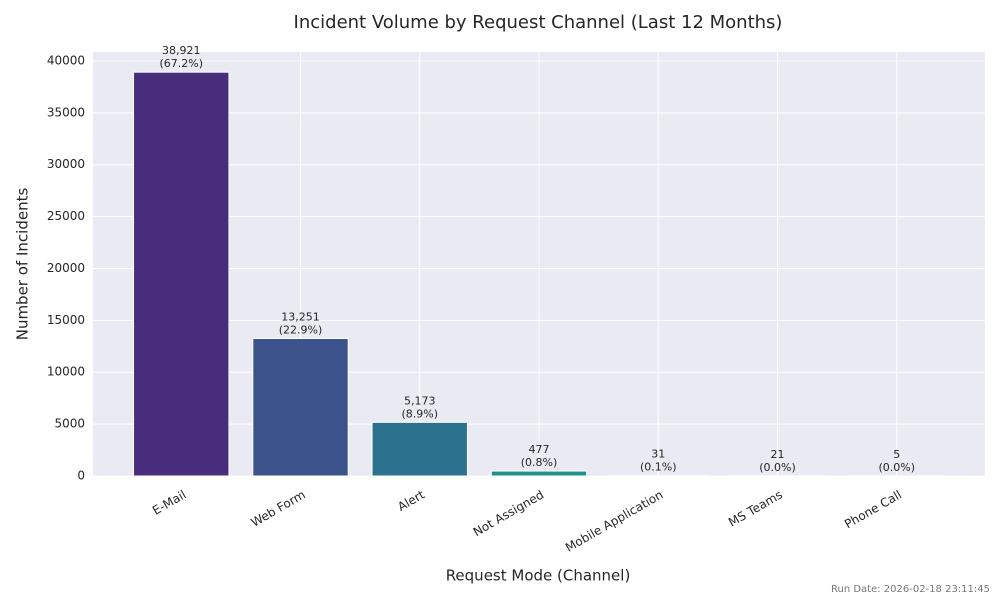  I want to click on value-label: 5,173, so click(420, 400).